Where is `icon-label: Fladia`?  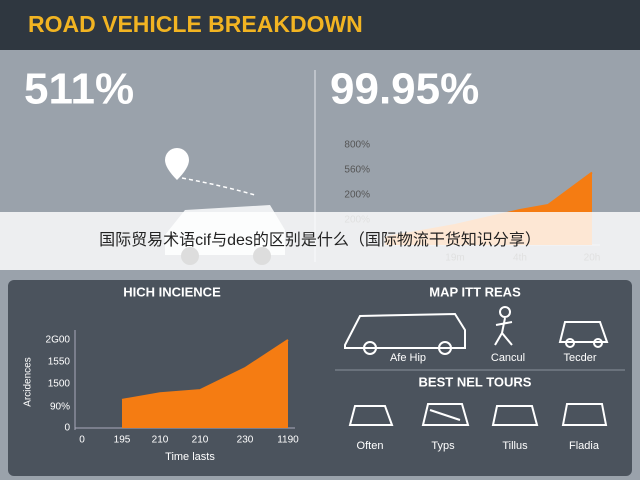
icon-label: Fladia is located at coordinates (584, 446).